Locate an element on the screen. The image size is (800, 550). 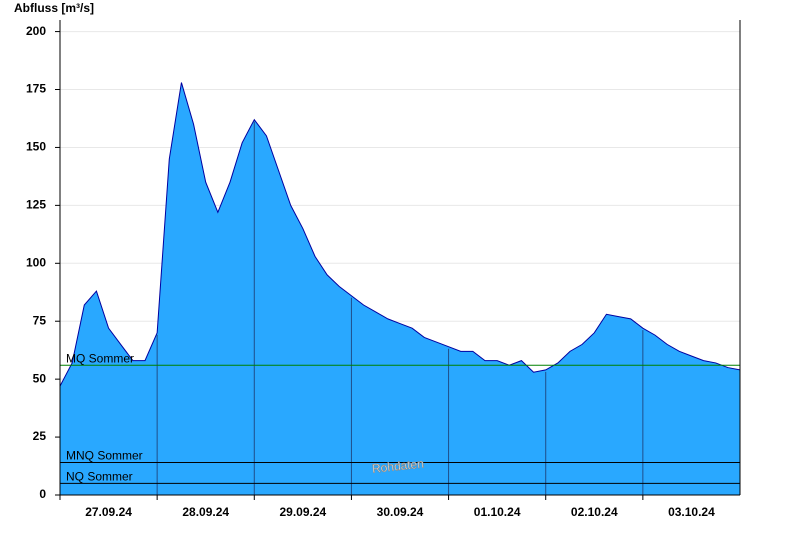
x-tick-label: 30.09.24 is located at coordinates (400, 512).